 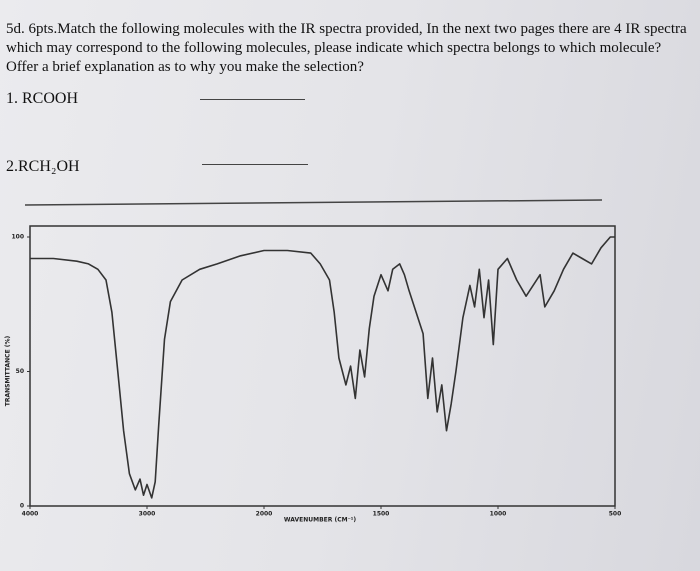 What do you see at coordinates (313, 202) in the screenshot?
I see `frame-line` at bounding box center [313, 202].